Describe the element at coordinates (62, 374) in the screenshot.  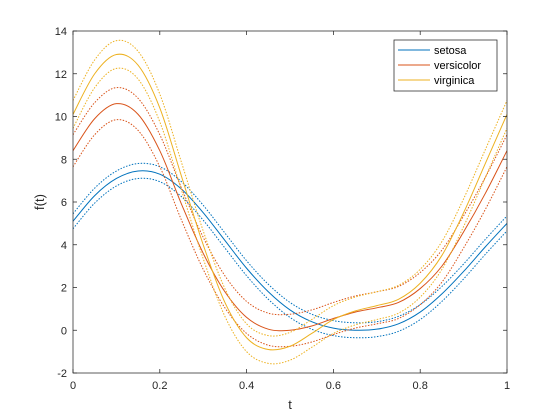
I see `y-tick-label: -2` at that location.